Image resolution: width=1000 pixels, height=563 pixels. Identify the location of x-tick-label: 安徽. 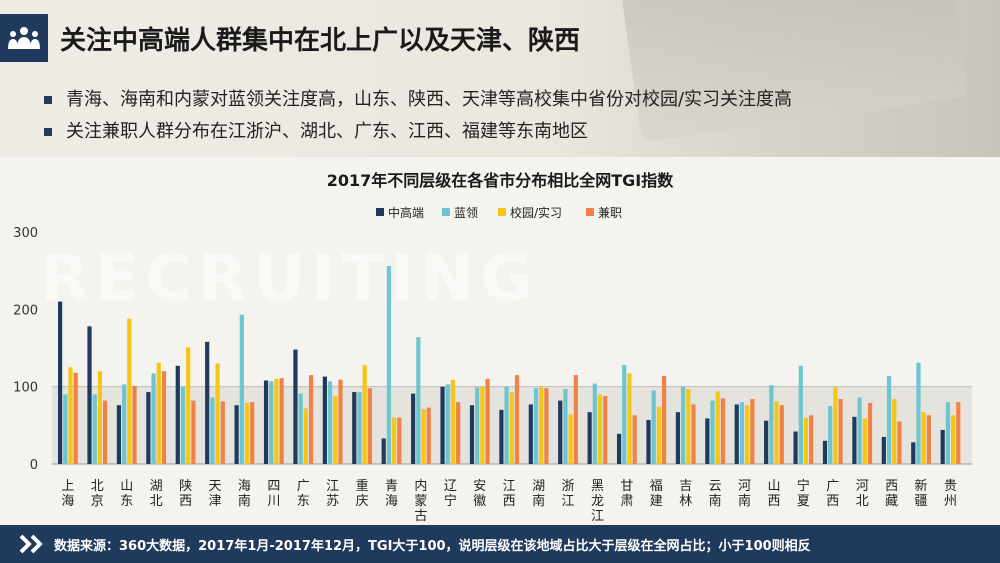
(479, 494).